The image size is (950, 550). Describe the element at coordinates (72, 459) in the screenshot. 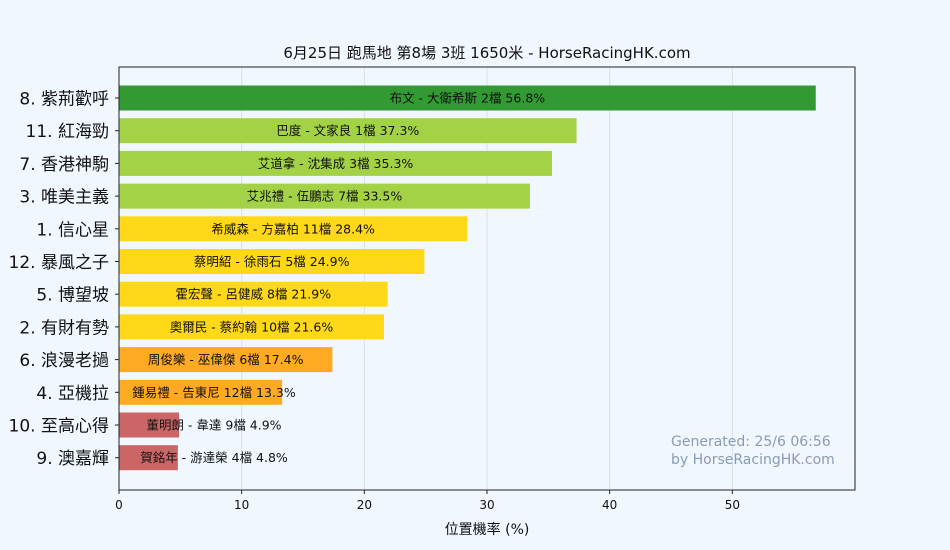

I see `y-tick-label: 9. 澳嘉輝` at that location.